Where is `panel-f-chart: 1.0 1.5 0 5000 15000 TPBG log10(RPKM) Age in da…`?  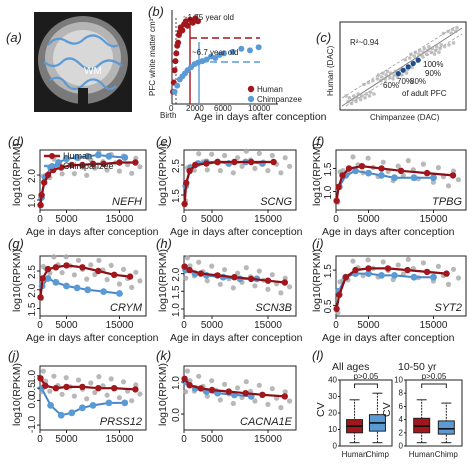
panel-f-chart: 1.0 1.5 0 5000 15000 TPBG log10(RPKM) Age in da… is located at coordinates (389, 190).